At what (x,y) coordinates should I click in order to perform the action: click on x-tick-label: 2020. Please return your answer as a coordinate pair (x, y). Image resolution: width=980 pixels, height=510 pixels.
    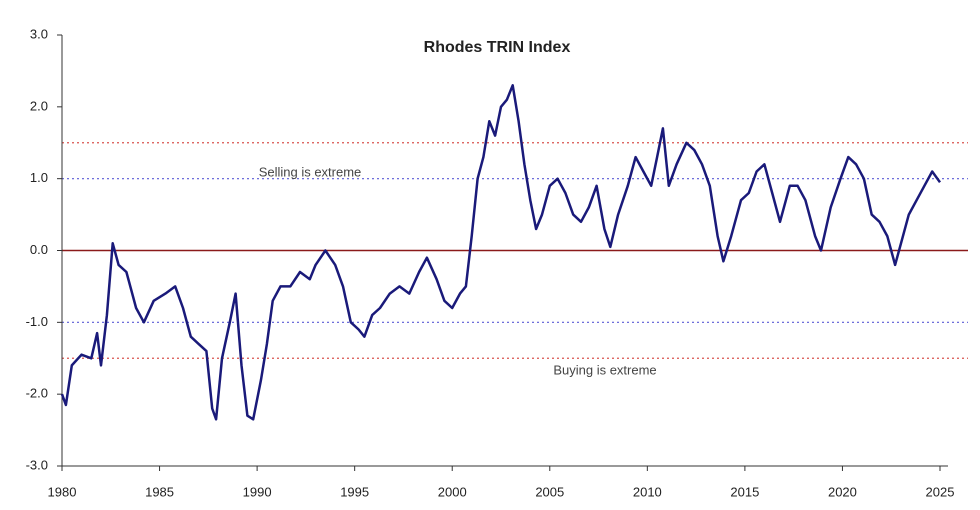
    Looking at the image, I should click on (842, 491).